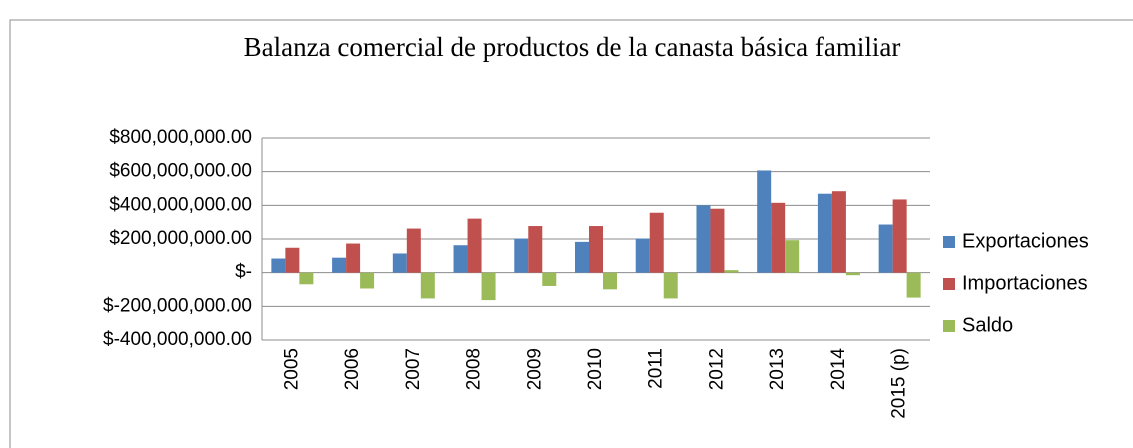 Image resolution: width=1133 pixels, height=448 pixels. I want to click on x-tick-label: 2015 (p), so click(899, 383).